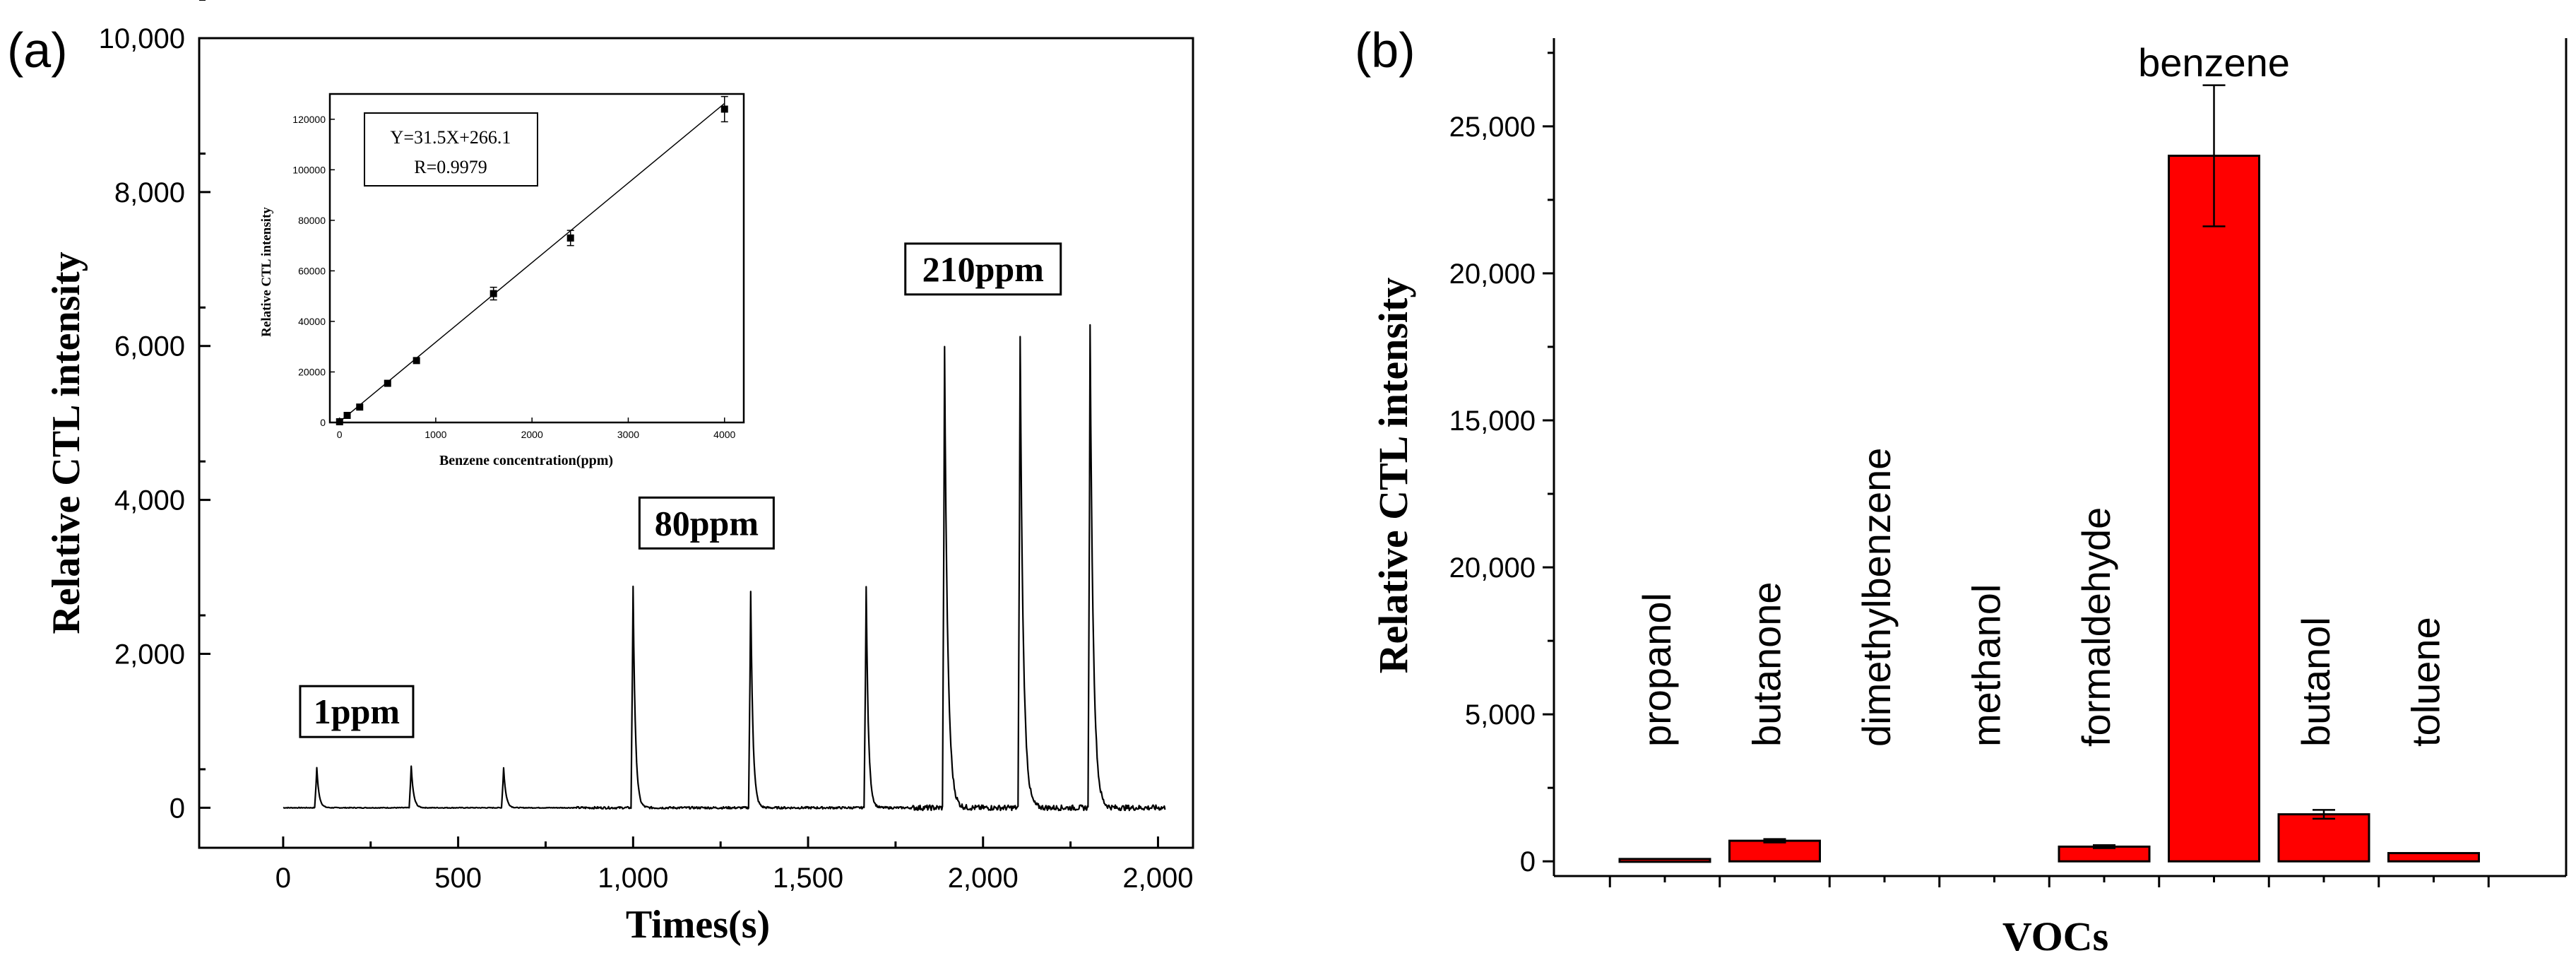 This screenshot has width=2576, height=970. Describe the element at coordinates (154, 412) in the screenshot. I see `panel-a-y-axis: 0 2,000 4,000 6,000 8,000 10,000` at that location.